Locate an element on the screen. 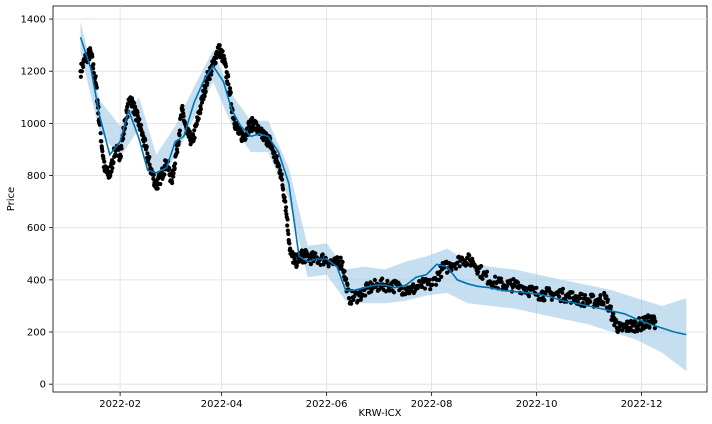 The height and width of the screenshot is (424, 712). x-tick-label: 2022-04 is located at coordinates (222, 404).